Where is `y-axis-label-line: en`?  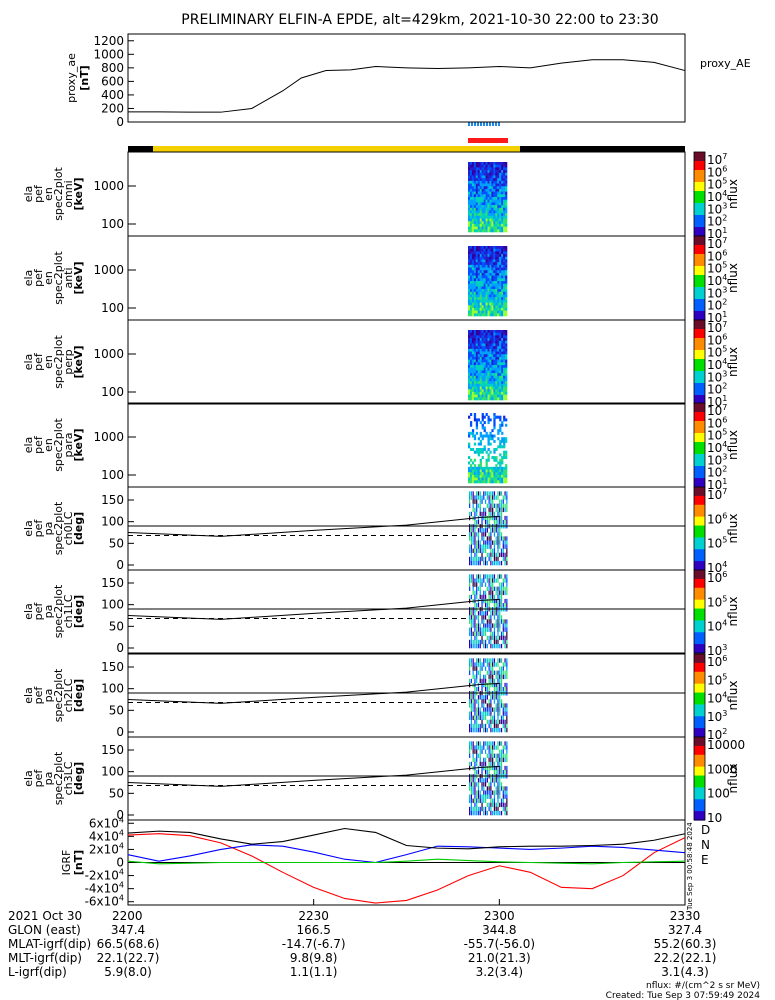 y-axis-label-line: en is located at coordinates (48, 194).